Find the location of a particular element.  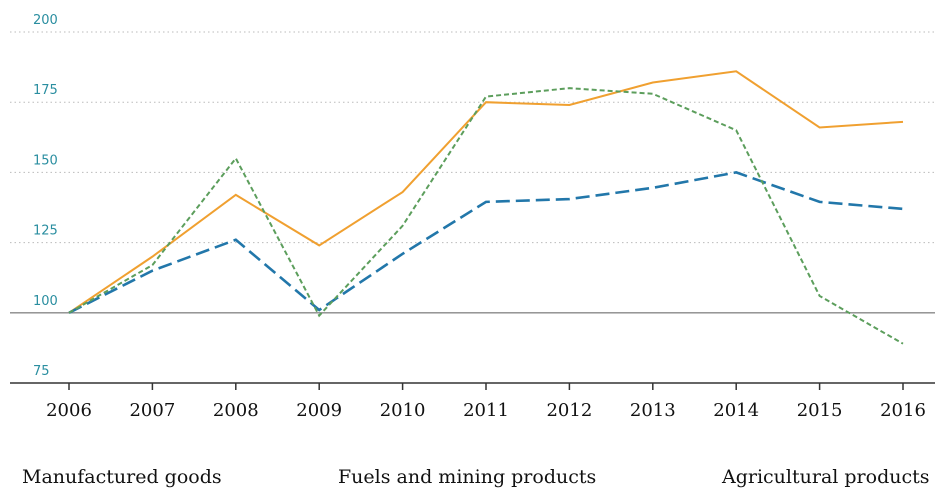

x-tick-label: 2009 is located at coordinates (319, 410).